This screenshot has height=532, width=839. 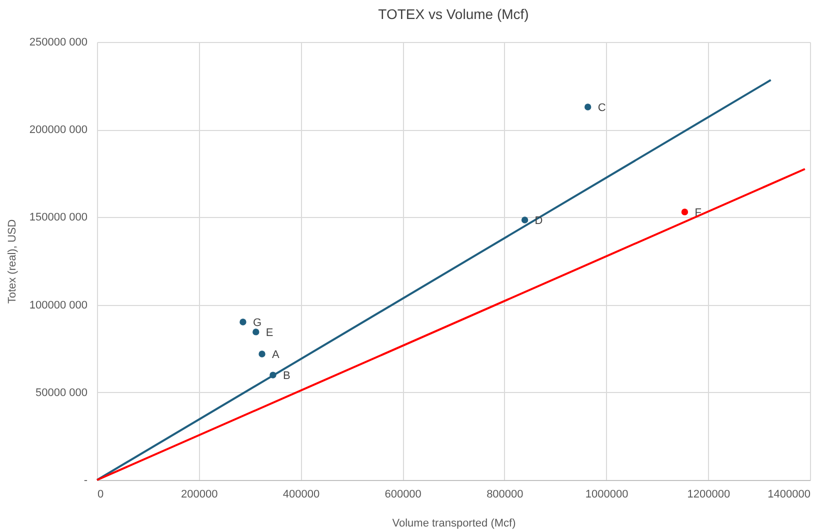 What do you see at coordinates (276, 355) in the screenshot?
I see `annotation: A` at bounding box center [276, 355].